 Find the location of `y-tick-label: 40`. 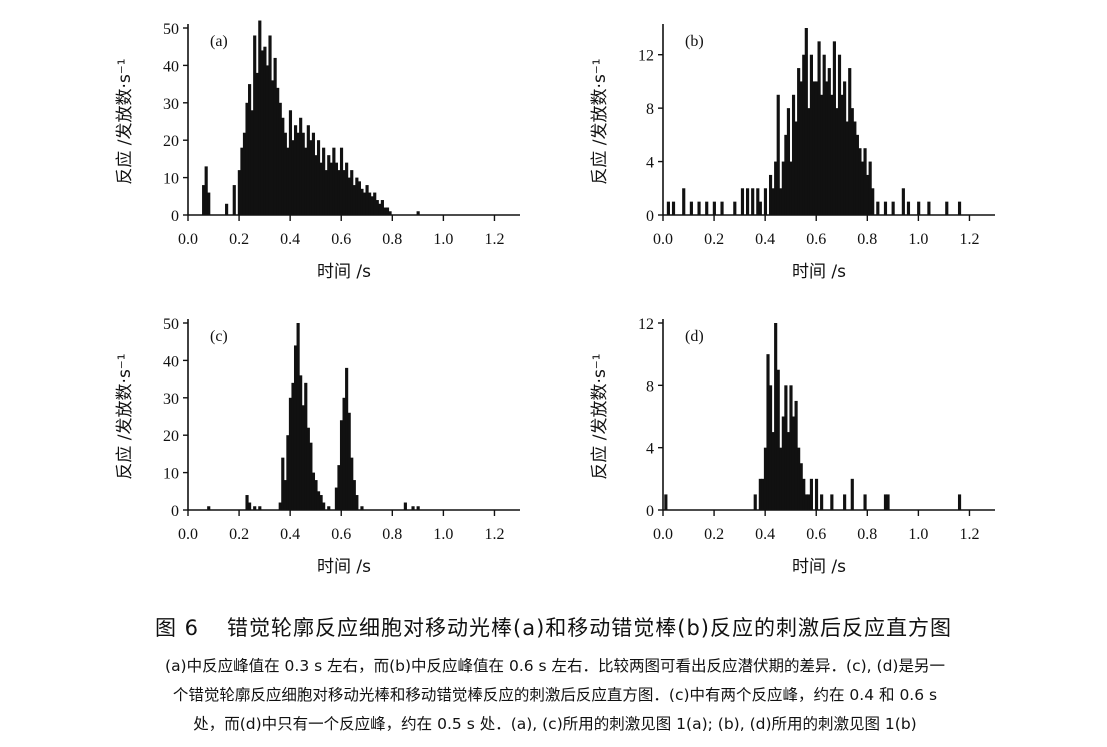

y-tick-label: 40 is located at coordinates (171, 66).